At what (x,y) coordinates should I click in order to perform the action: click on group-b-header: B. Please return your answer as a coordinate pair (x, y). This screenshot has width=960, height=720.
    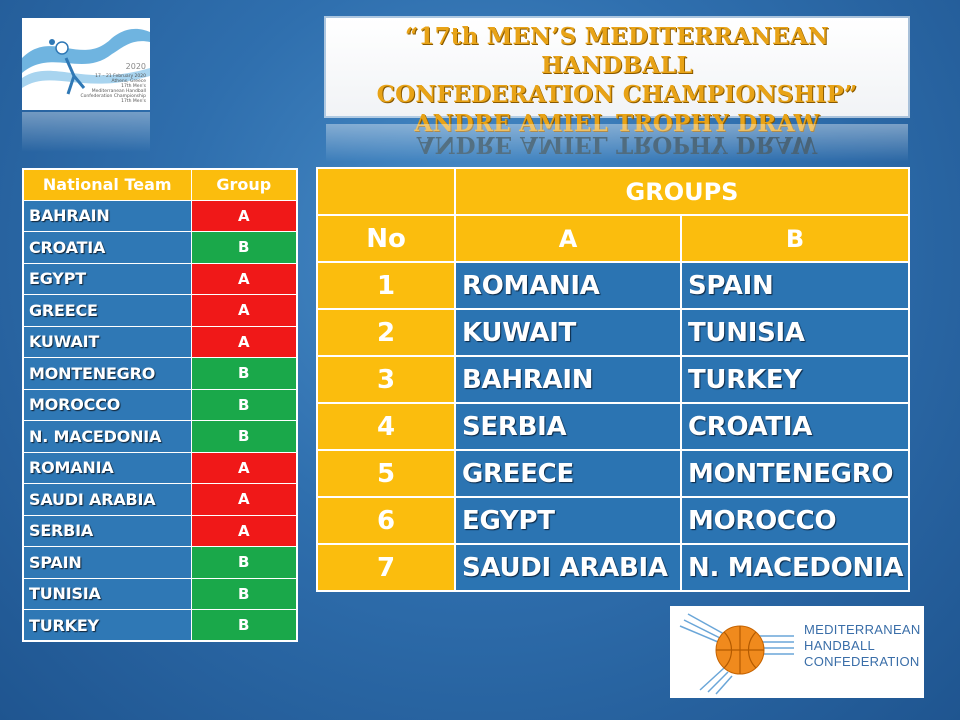
    Looking at the image, I should click on (795, 238).